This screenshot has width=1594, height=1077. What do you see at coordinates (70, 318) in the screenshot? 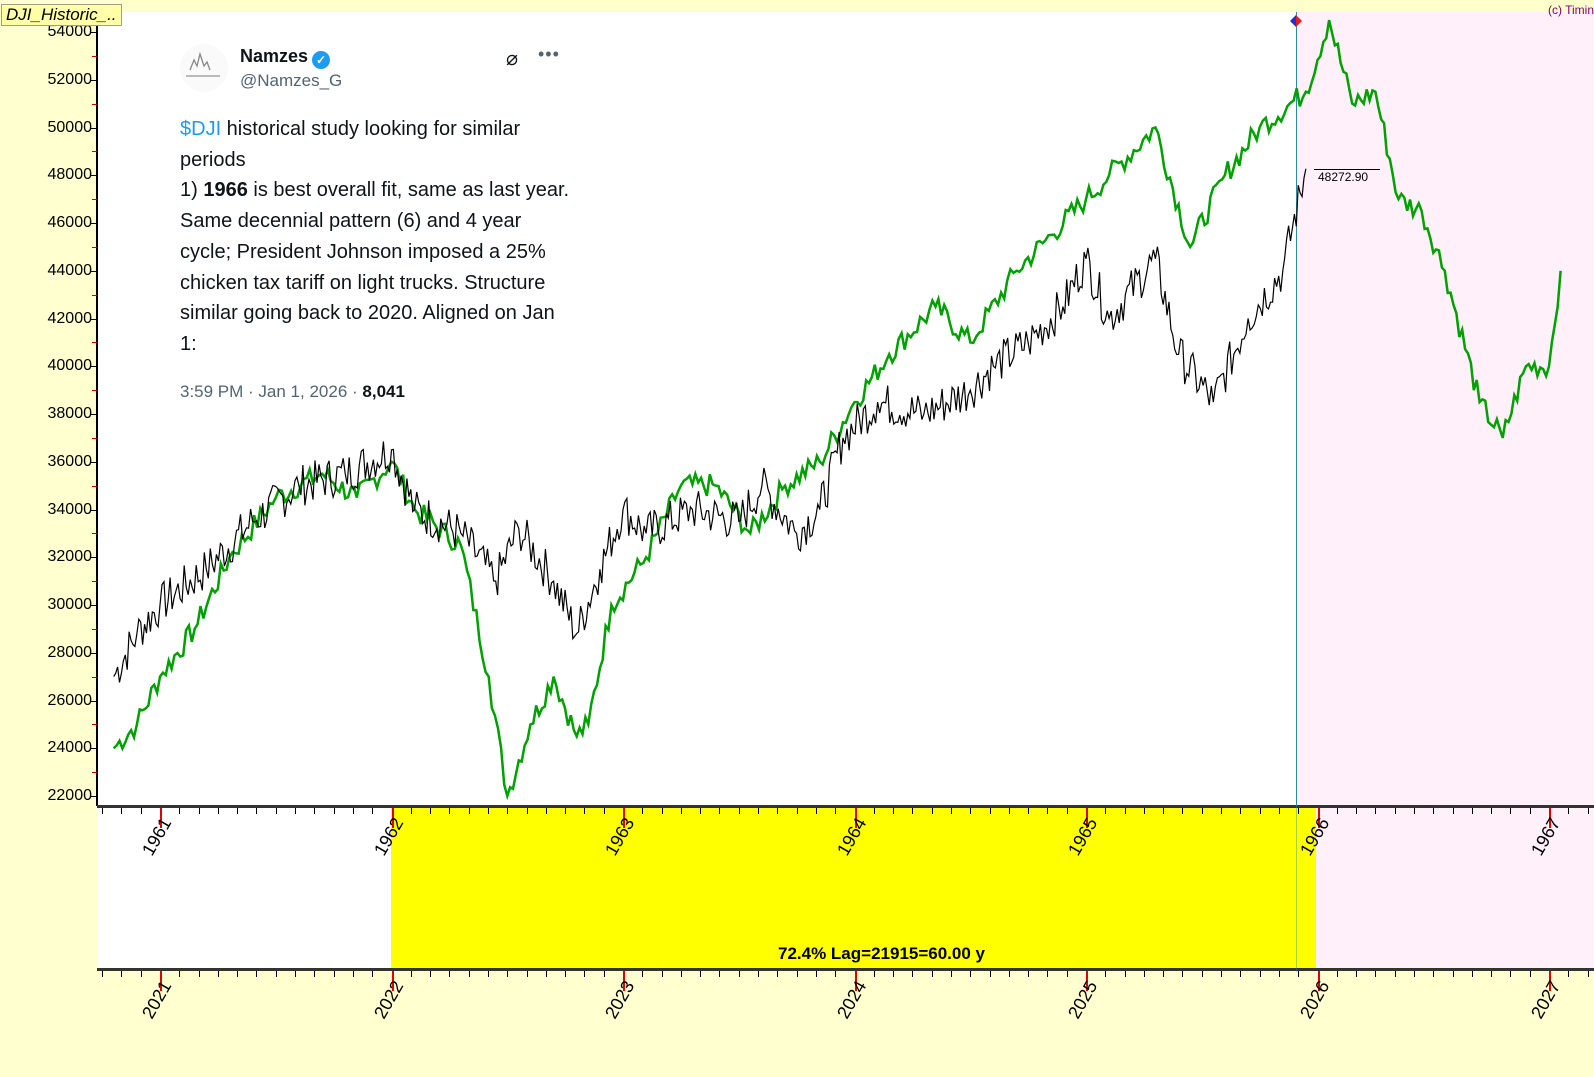
I see `y-tick-label: 42000` at bounding box center [70, 318].